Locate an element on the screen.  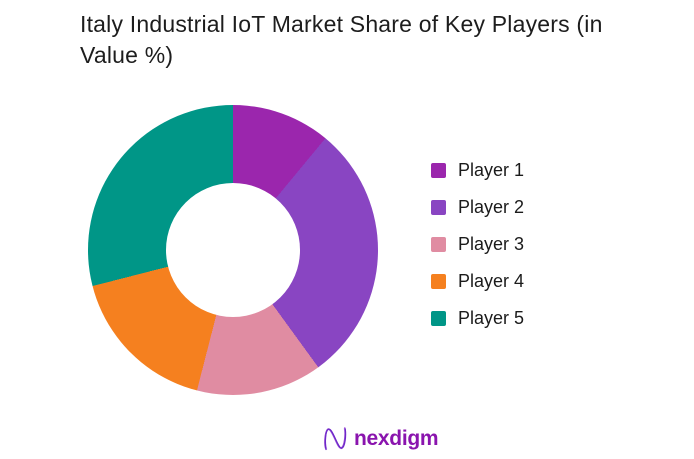
legend-item-5: Player 5 is located at coordinates (477, 318).